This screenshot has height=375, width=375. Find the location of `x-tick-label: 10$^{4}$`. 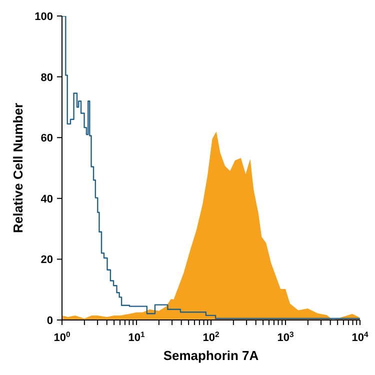

x-tick-label: 10$^{4}$ is located at coordinates (360, 337).